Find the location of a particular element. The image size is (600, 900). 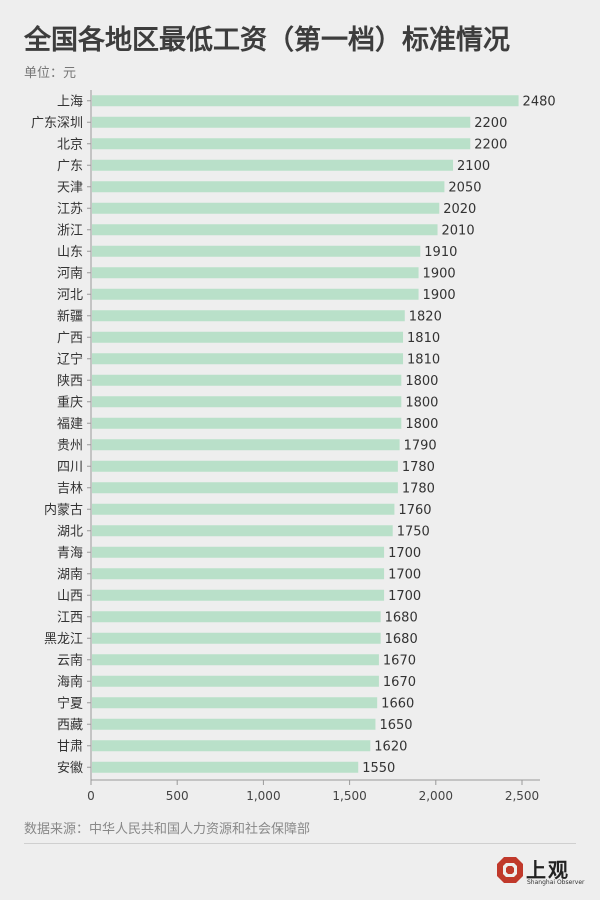

brand-name: 上观 is located at coordinates (548, 870).